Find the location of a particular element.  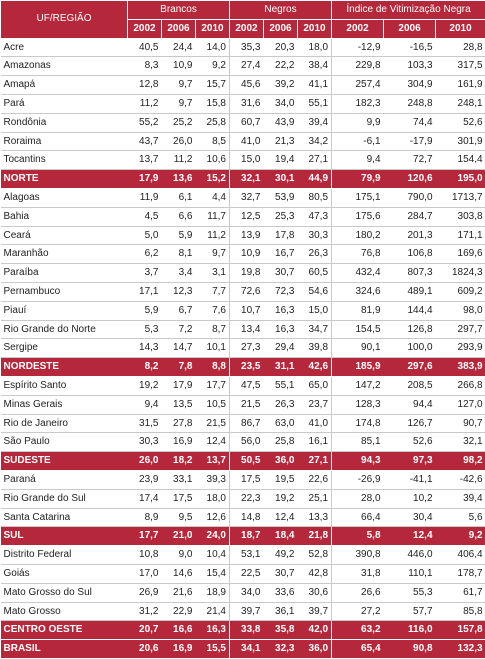

value-cell: 21,4 is located at coordinates (213, 611).